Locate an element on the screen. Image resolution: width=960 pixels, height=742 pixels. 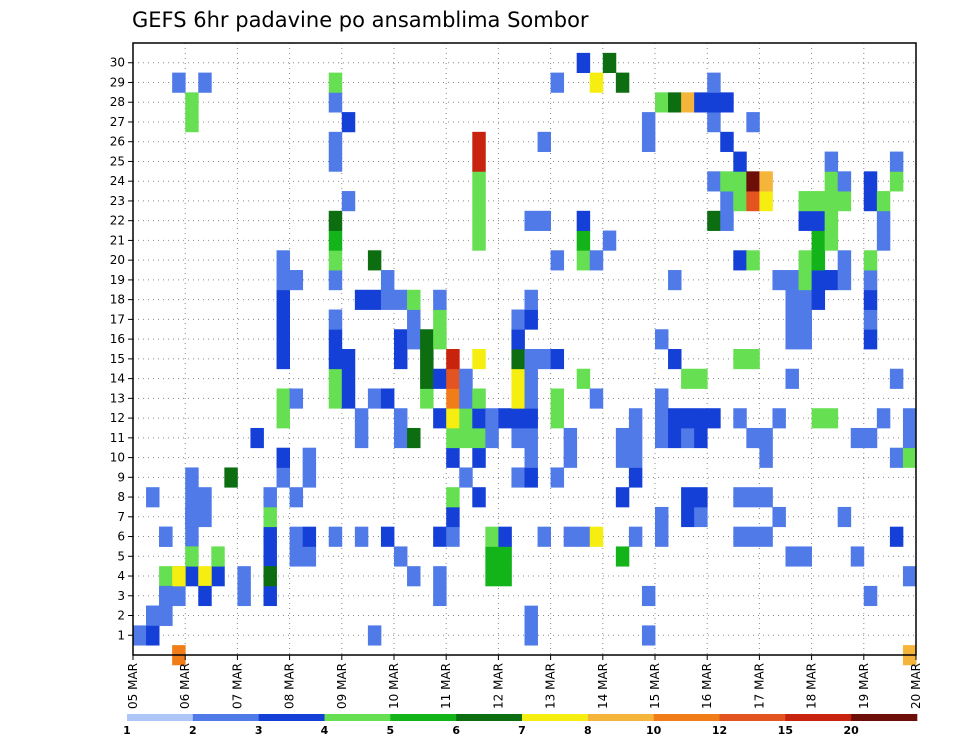
y-tick-label: 30 is located at coordinates (117, 63).